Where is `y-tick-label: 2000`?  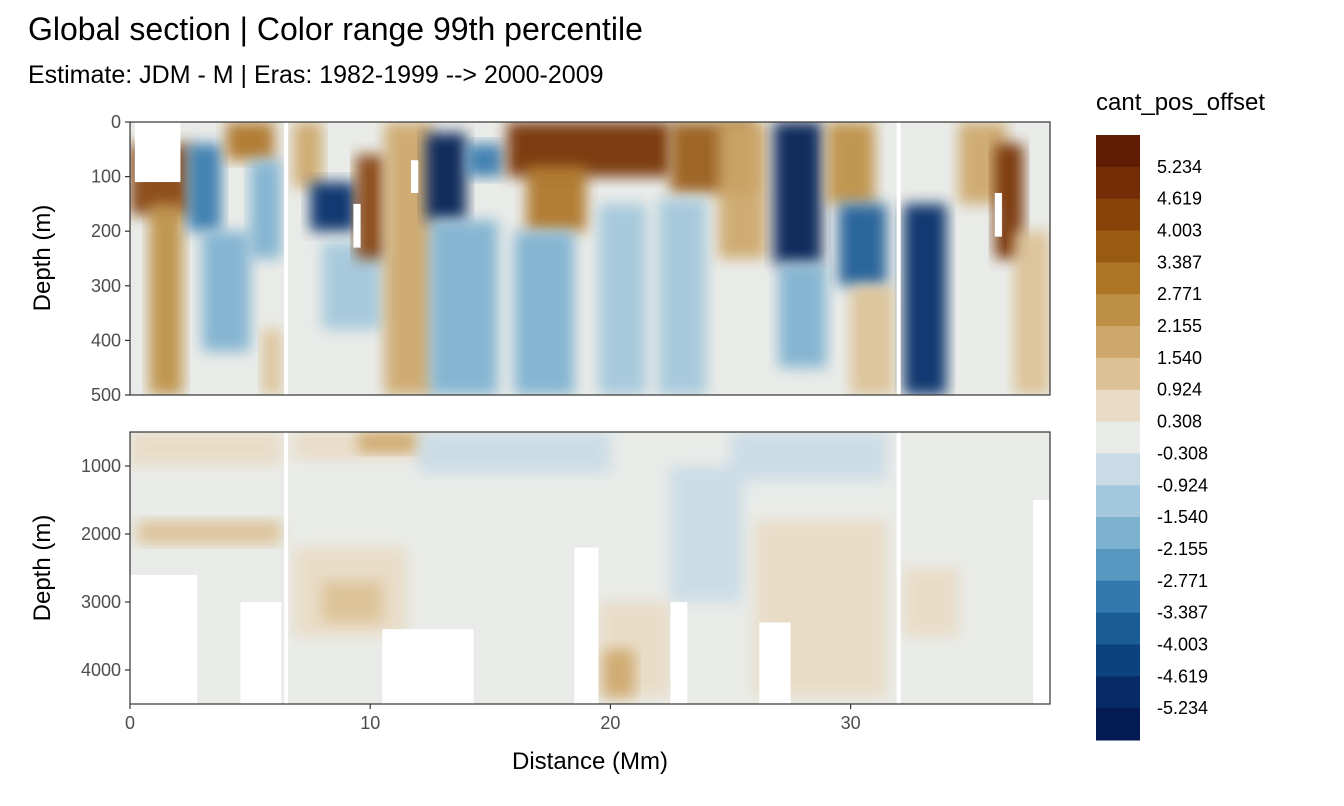 y-tick-label: 2000 is located at coordinates (101, 534).